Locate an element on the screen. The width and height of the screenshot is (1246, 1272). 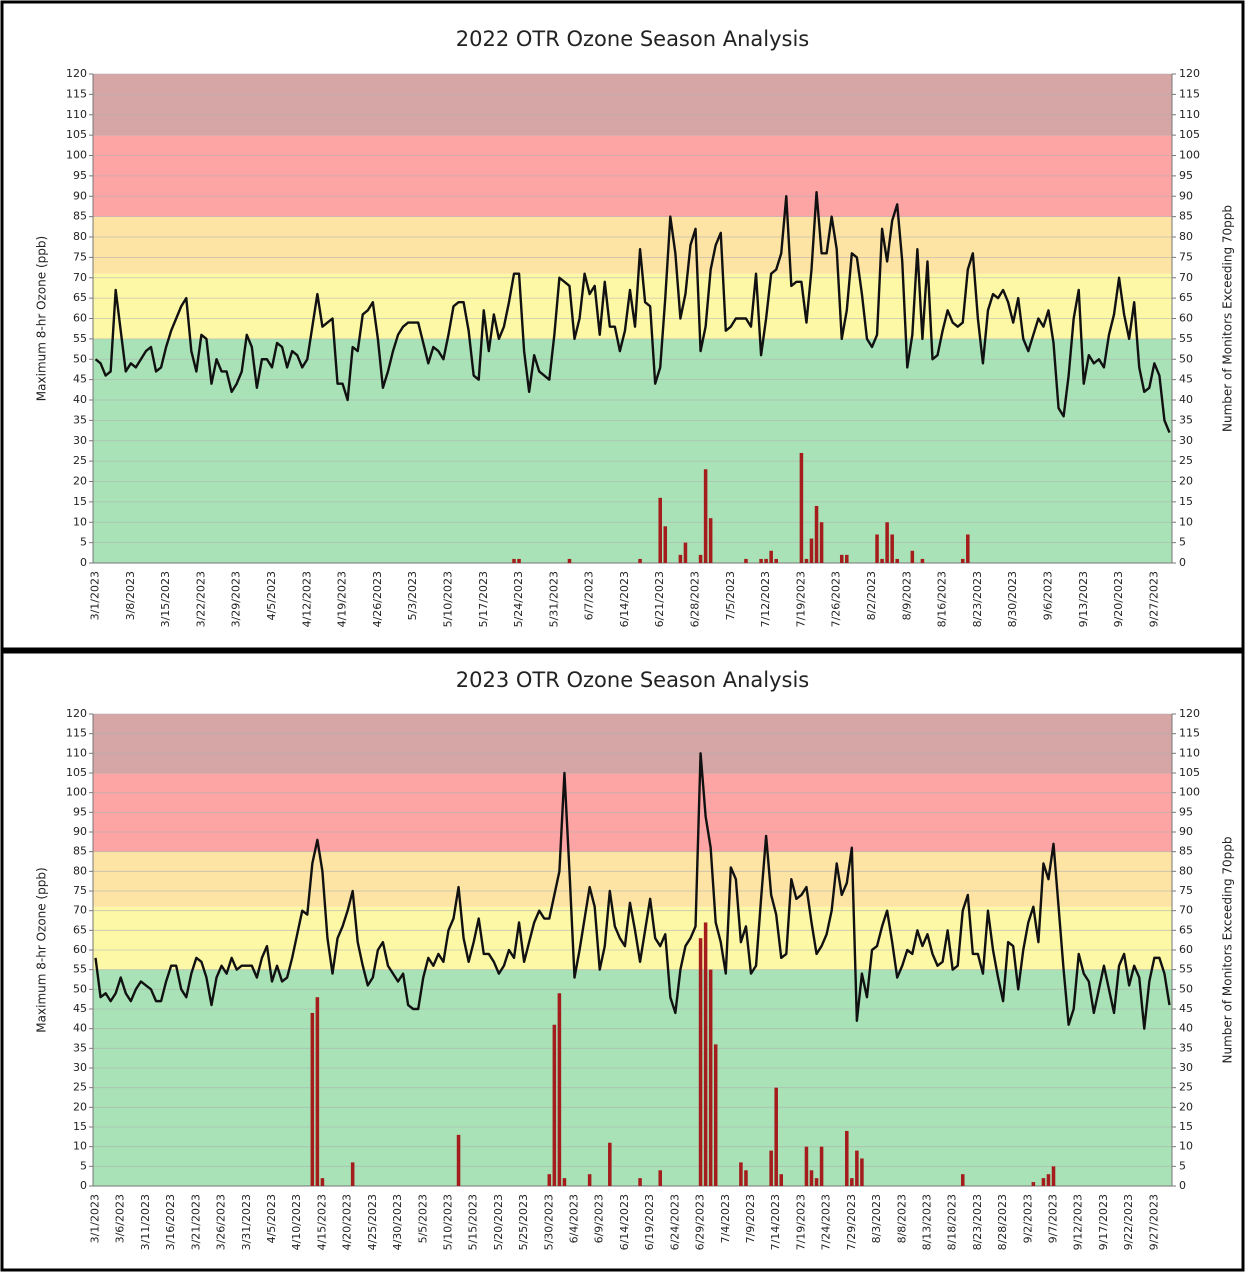
x-tick-label: 3/26/2023 is located at coordinates (221, 1222).